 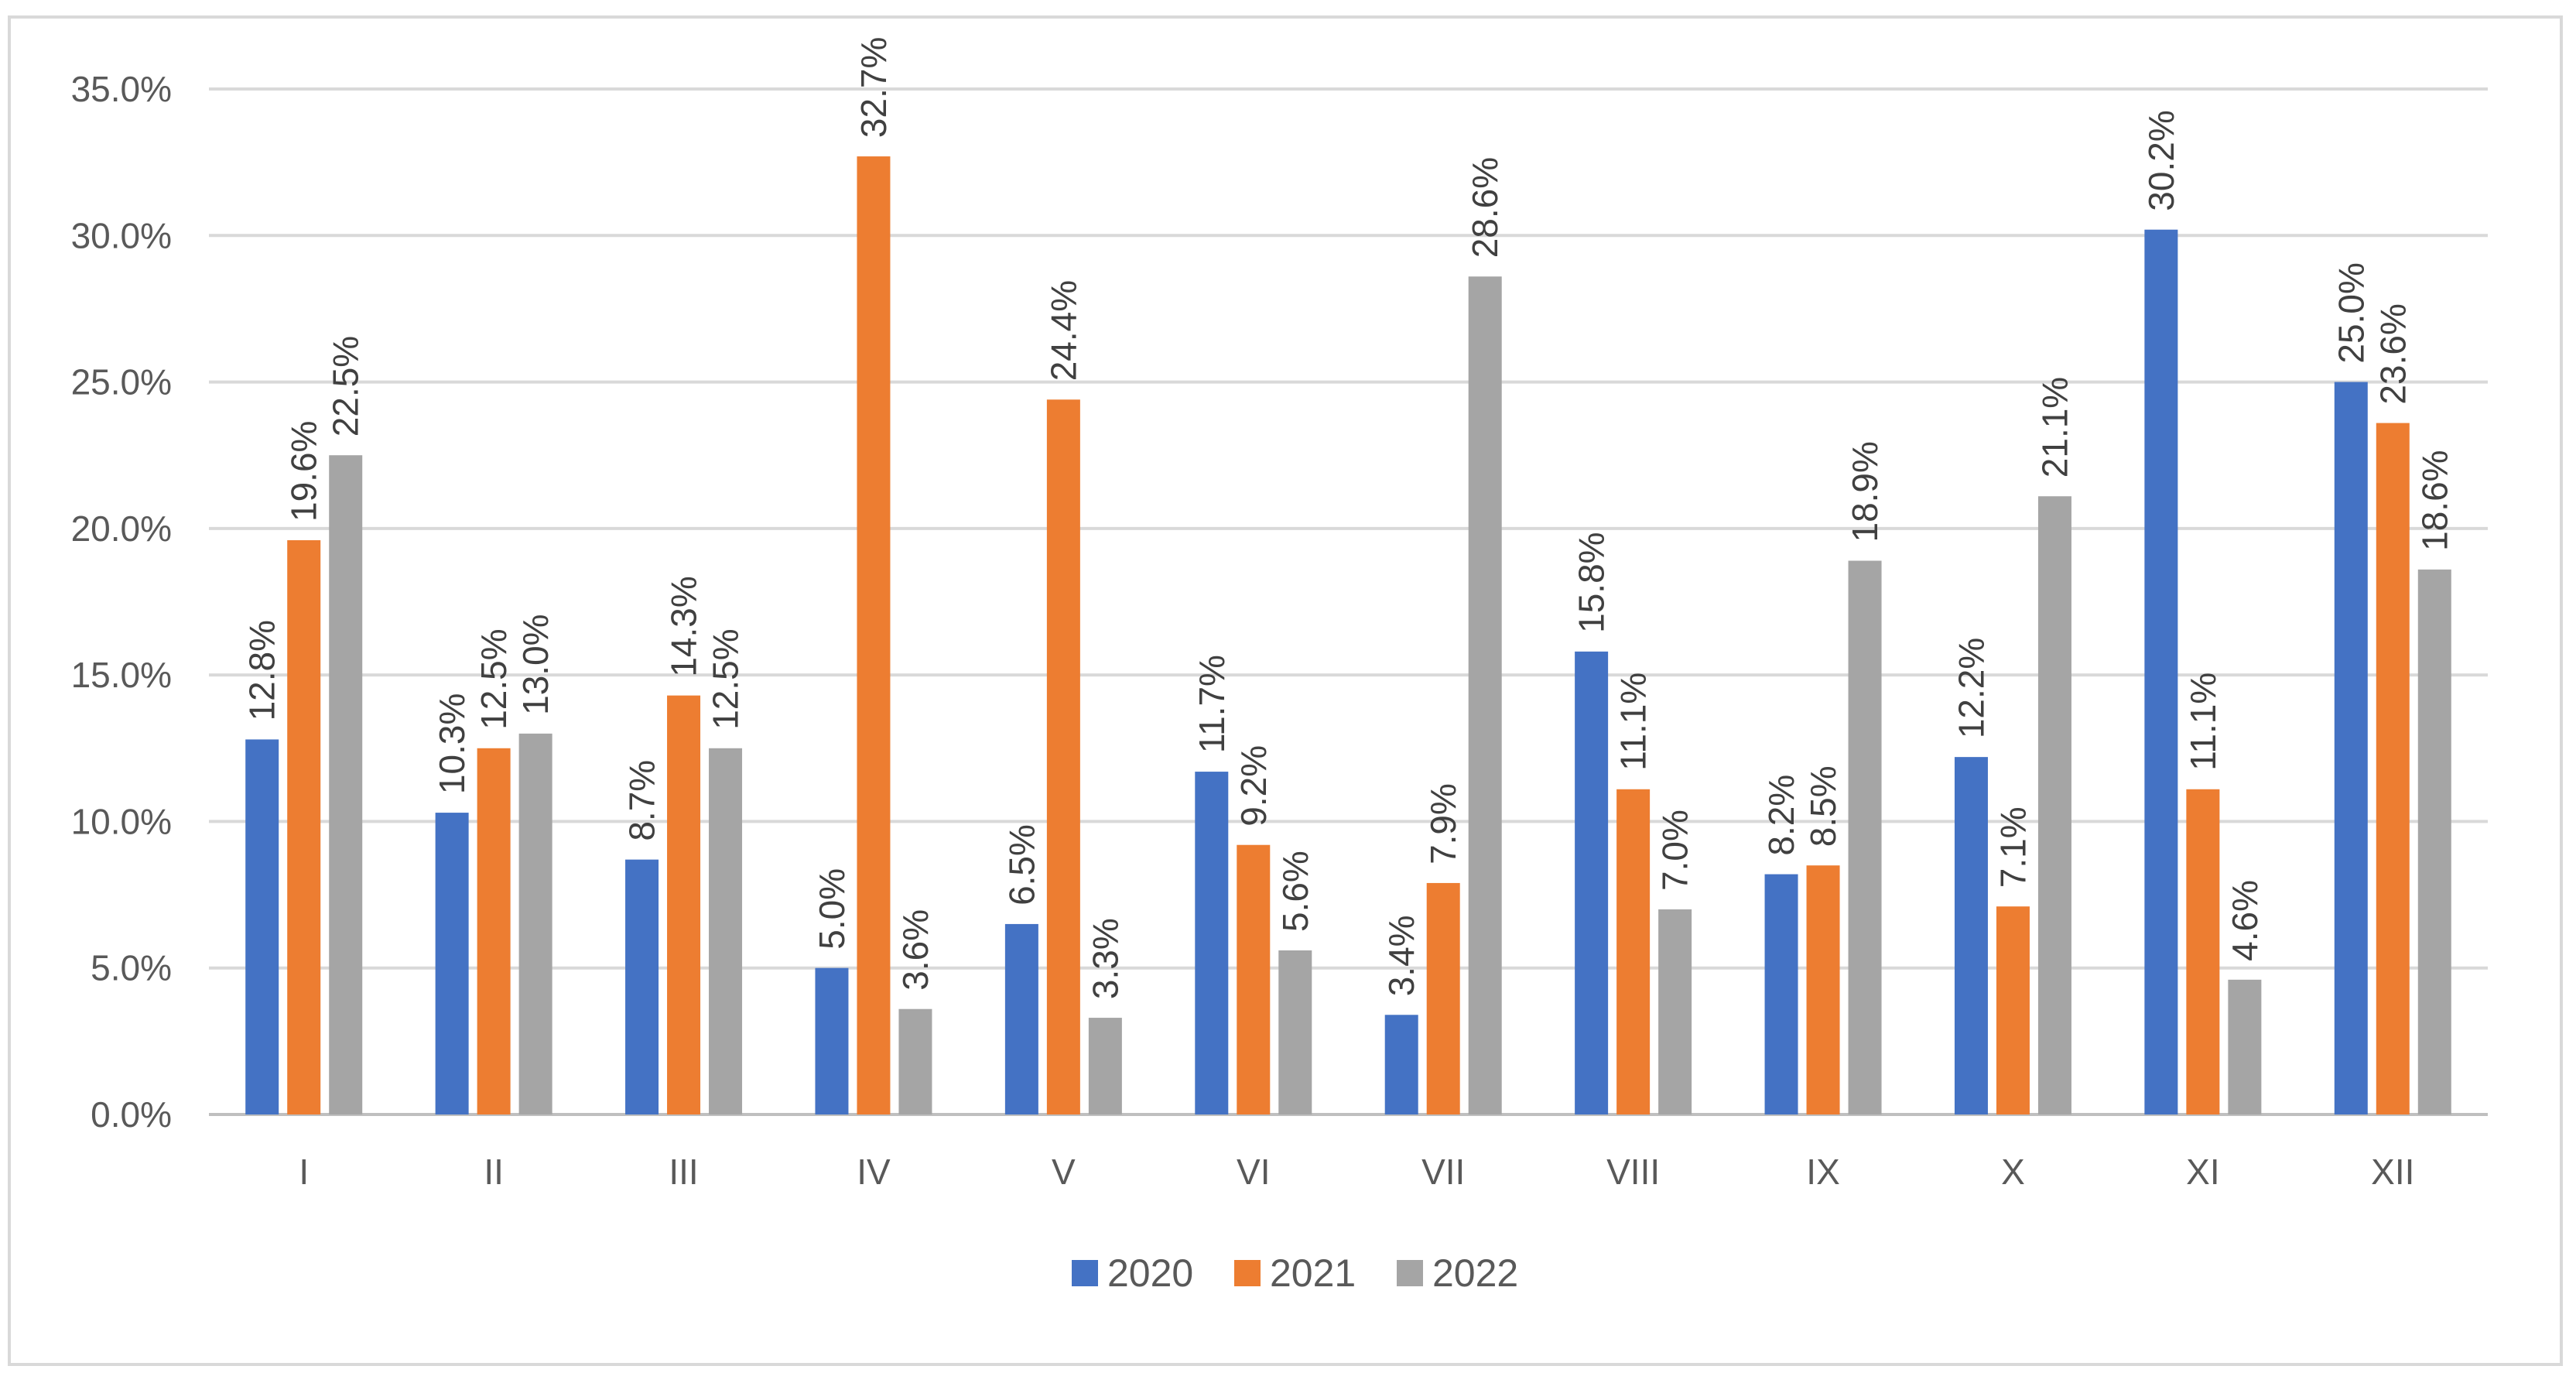 I want to click on legend-label-2020: 2020, so click(x=1150, y=1273).